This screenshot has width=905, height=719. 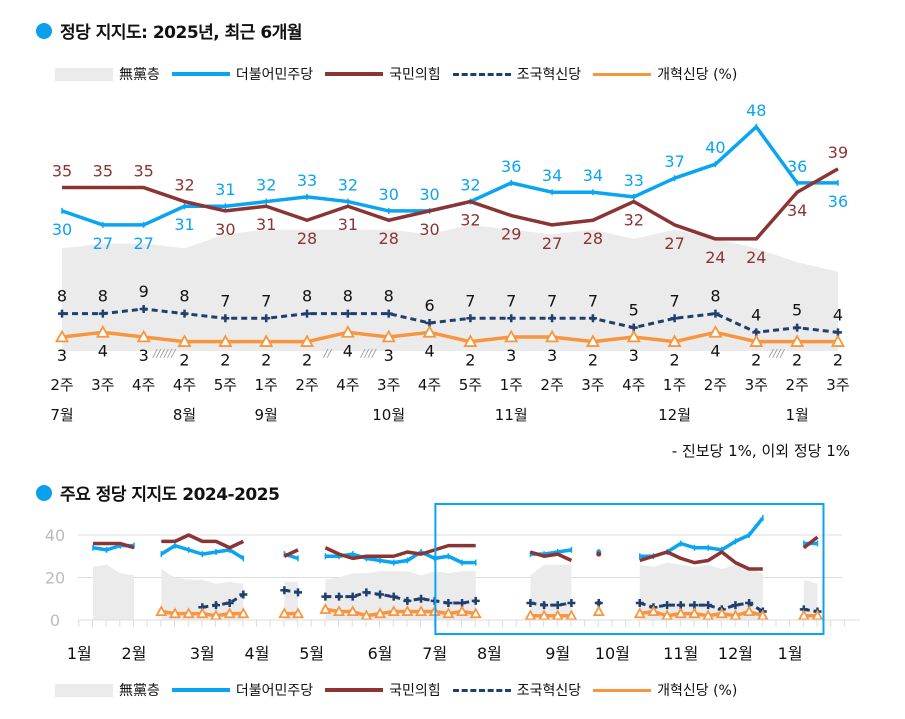 I want to click on x-tick-week: 1주, so click(x=674, y=385).